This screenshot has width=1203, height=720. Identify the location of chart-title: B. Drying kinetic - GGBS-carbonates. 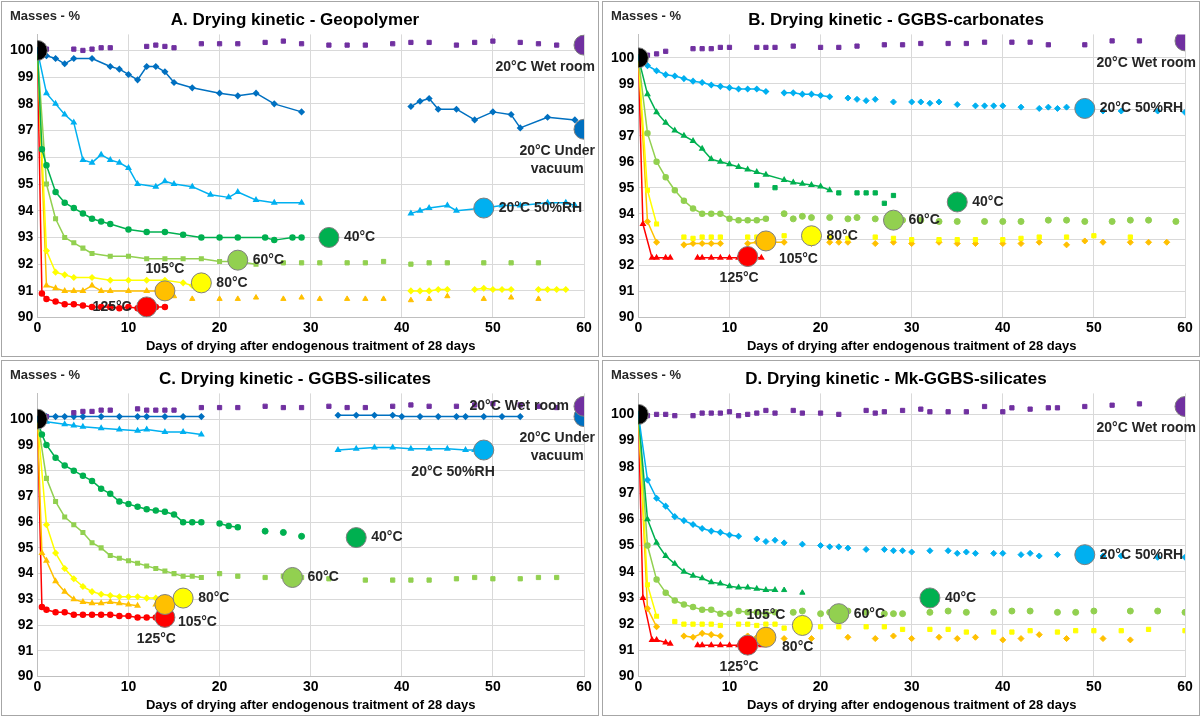
(896, 19).